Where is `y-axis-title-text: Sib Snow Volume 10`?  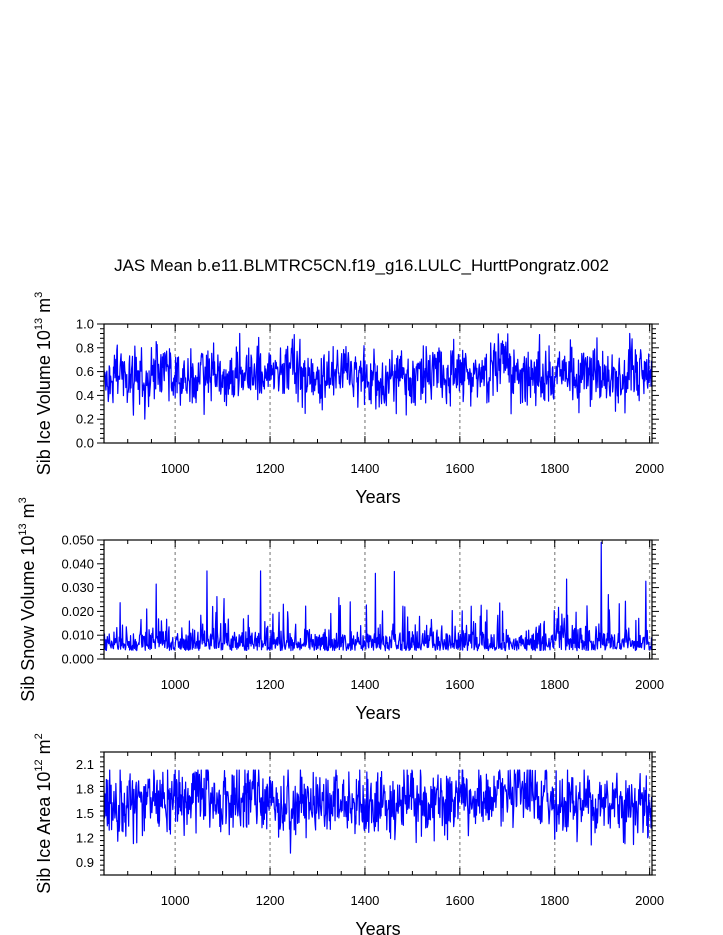 y-axis-title-text: Sib Snow Volume 10 is located at coordinates (28, 619).